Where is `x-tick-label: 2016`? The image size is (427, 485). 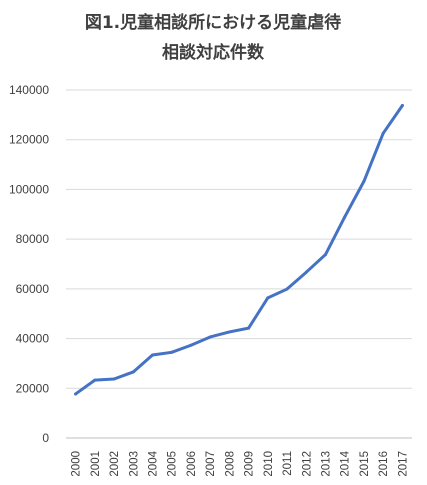
x-tick-label: 2016 is located at coordinates (384, 464).